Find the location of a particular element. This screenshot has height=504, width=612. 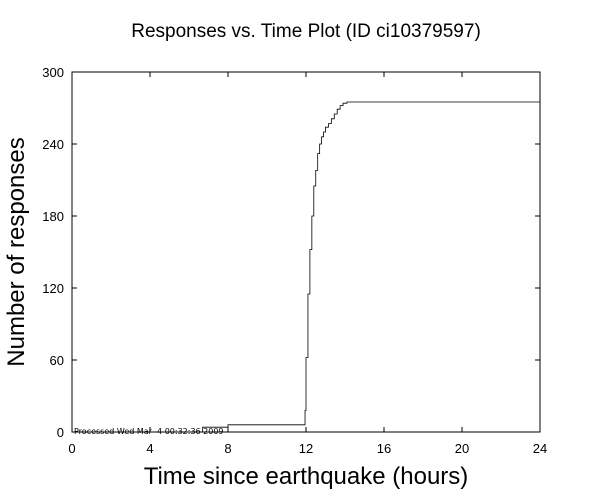

y-tick-label: 240 is located at coordinates (53, 144).